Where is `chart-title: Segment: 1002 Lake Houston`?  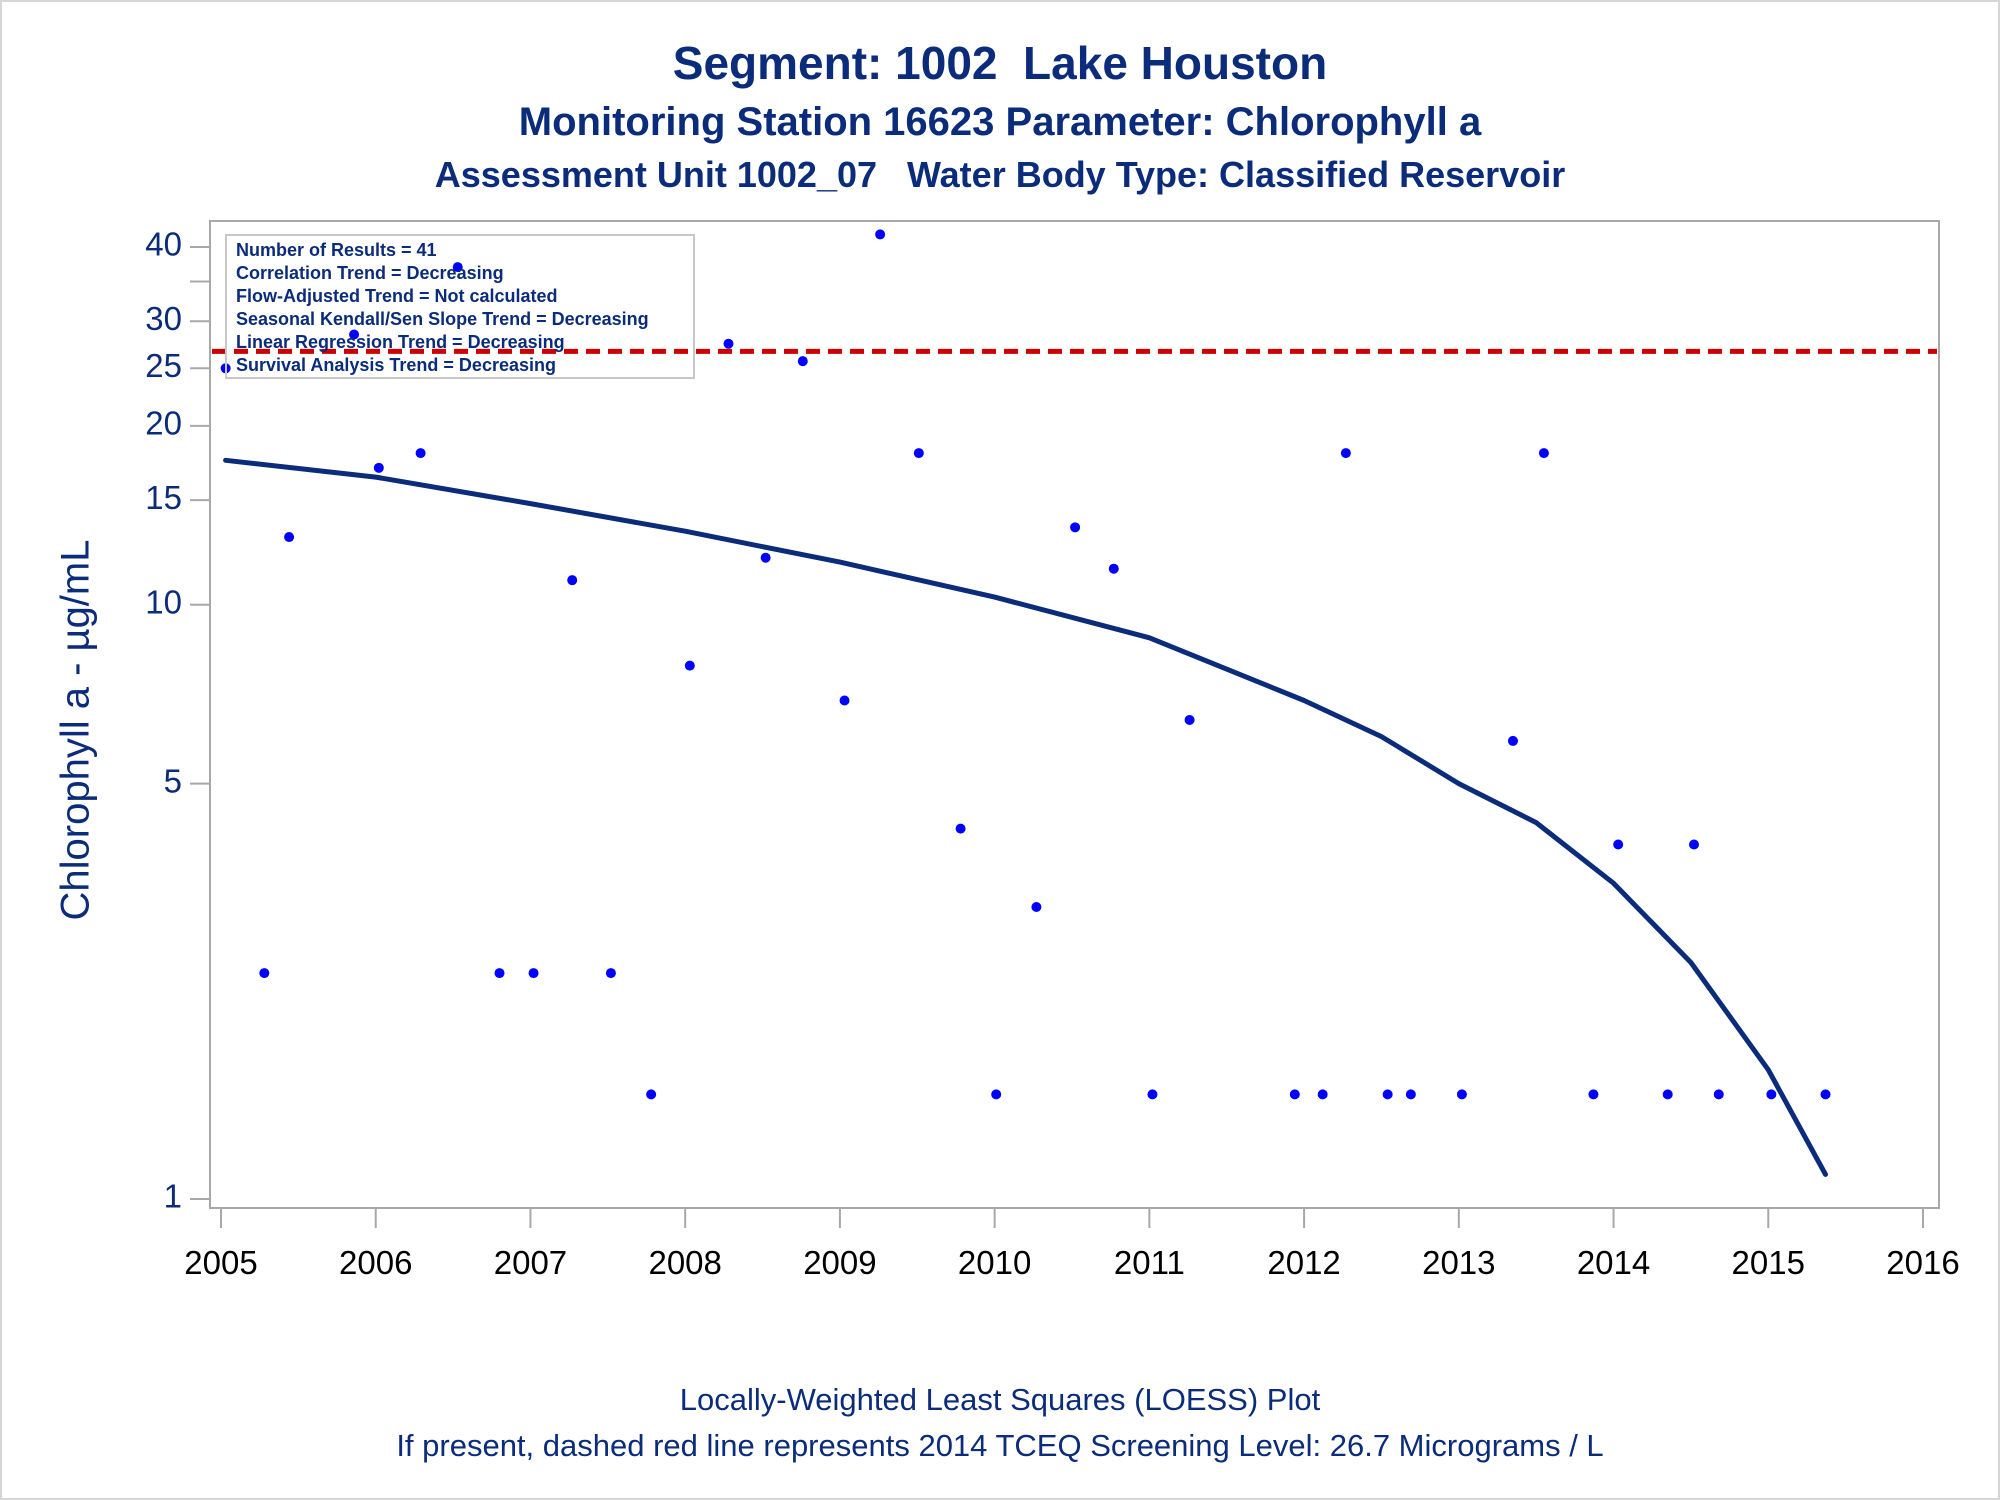
chart-title: Segment: 1002 Lake Houston is located at coordinates (1000, 63).